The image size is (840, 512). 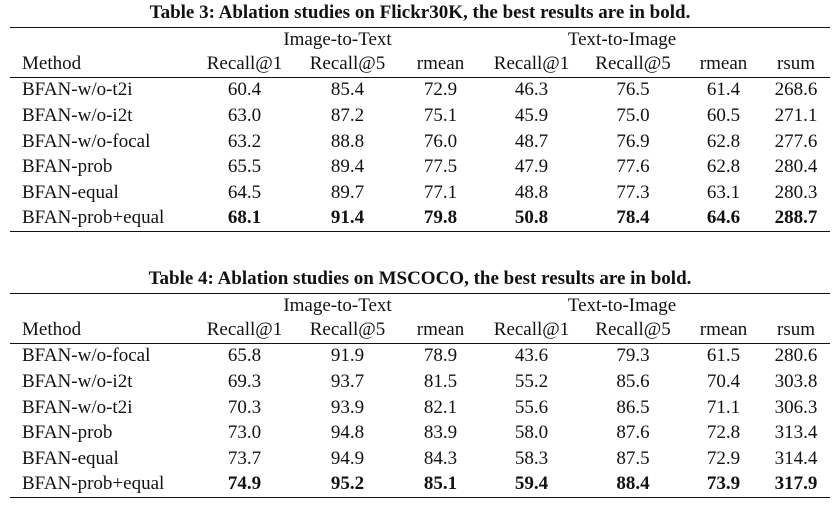 What do you see at coordinates (633, 167) in the screenshot?
I see `value-cell: 77.6` at bounding box center [633, 167].